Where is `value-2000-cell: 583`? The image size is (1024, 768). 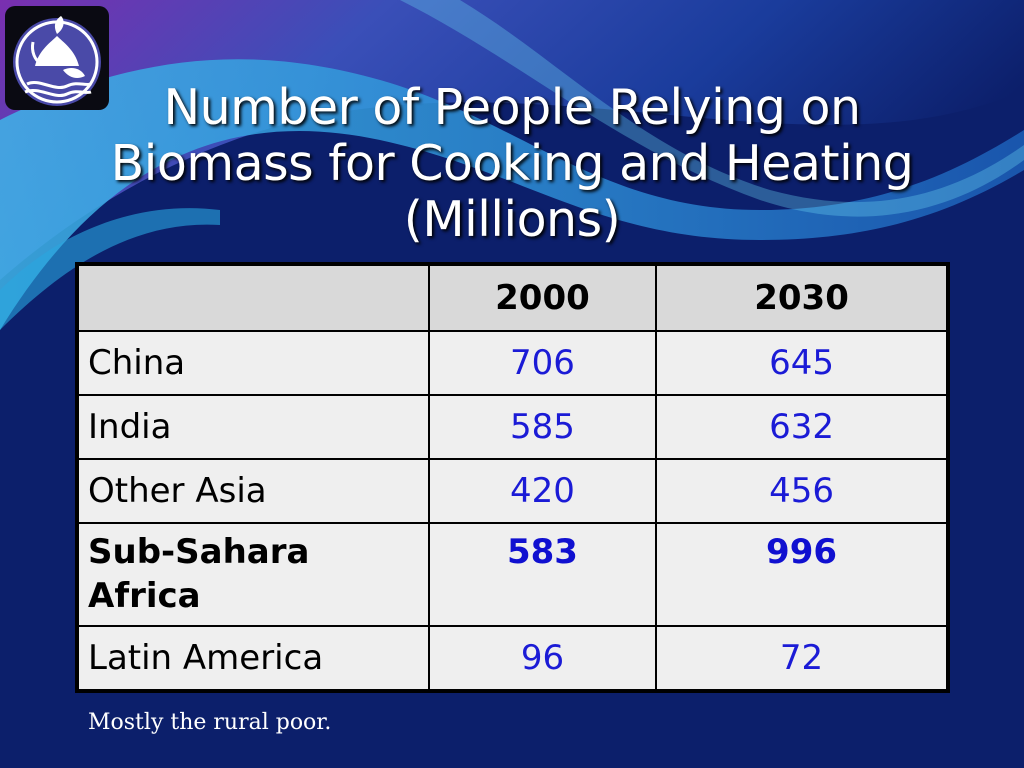
value-2000-cell: 583 is located at coordinates (542, 574).